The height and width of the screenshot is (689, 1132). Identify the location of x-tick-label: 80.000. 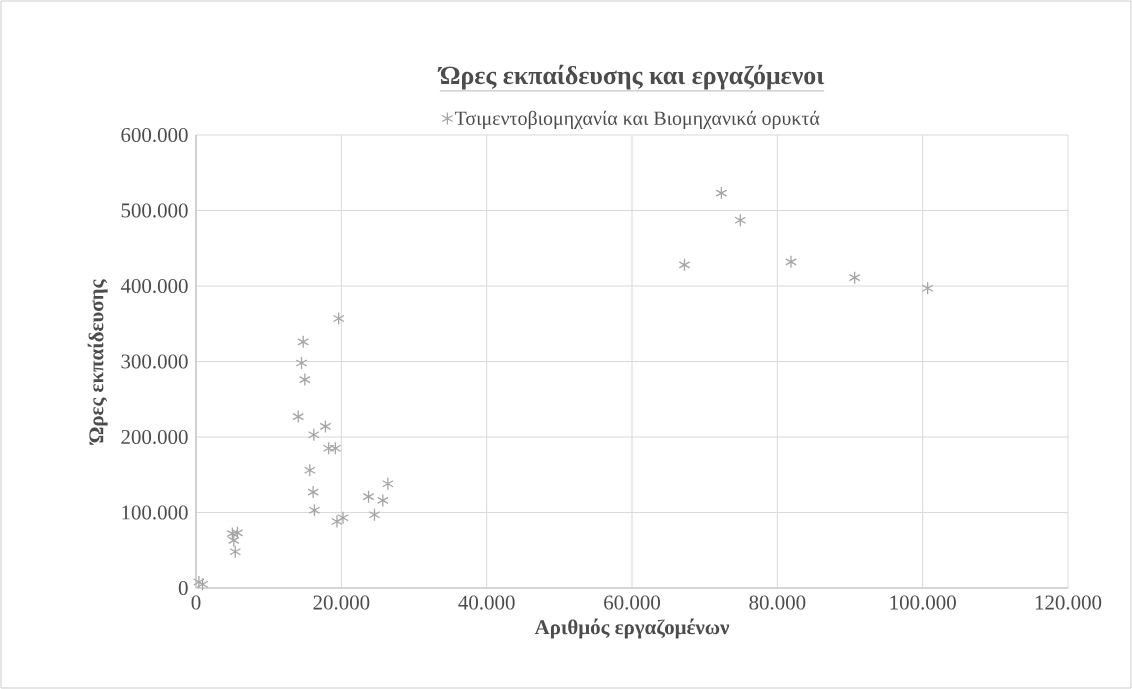
(777, 602).